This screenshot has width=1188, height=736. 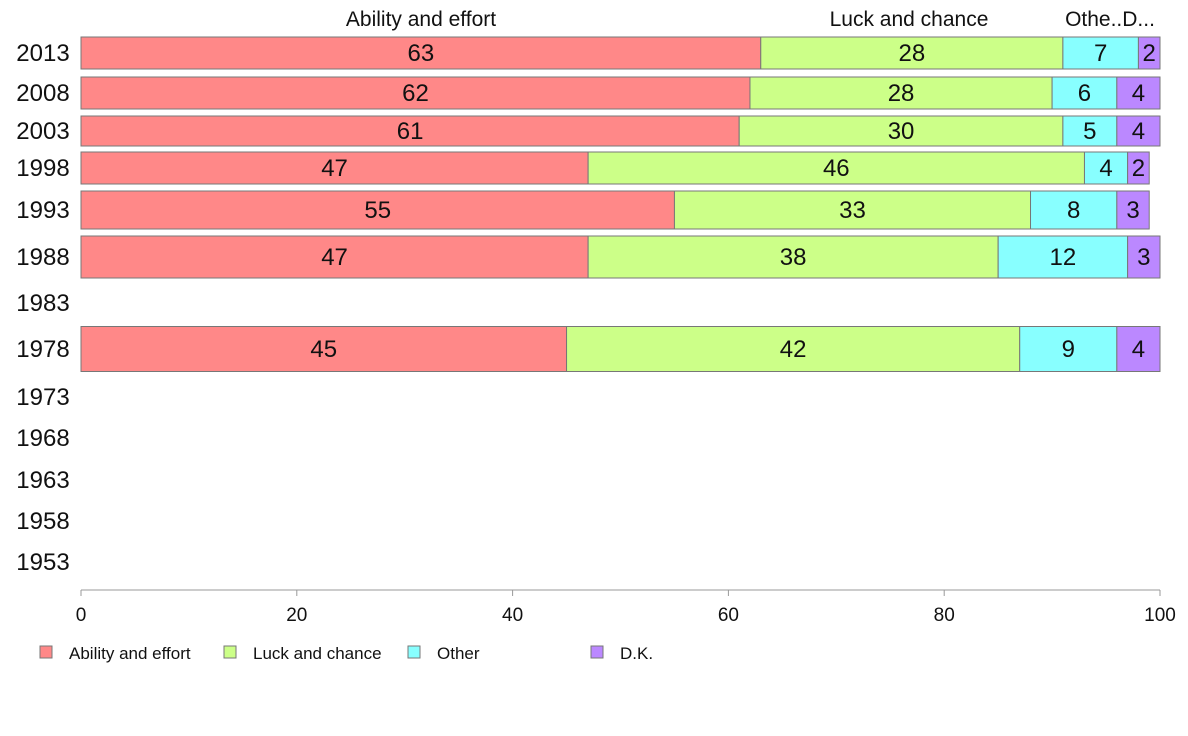 I want to click on x-tick-label-60: 60, so click(x=728, y=615).